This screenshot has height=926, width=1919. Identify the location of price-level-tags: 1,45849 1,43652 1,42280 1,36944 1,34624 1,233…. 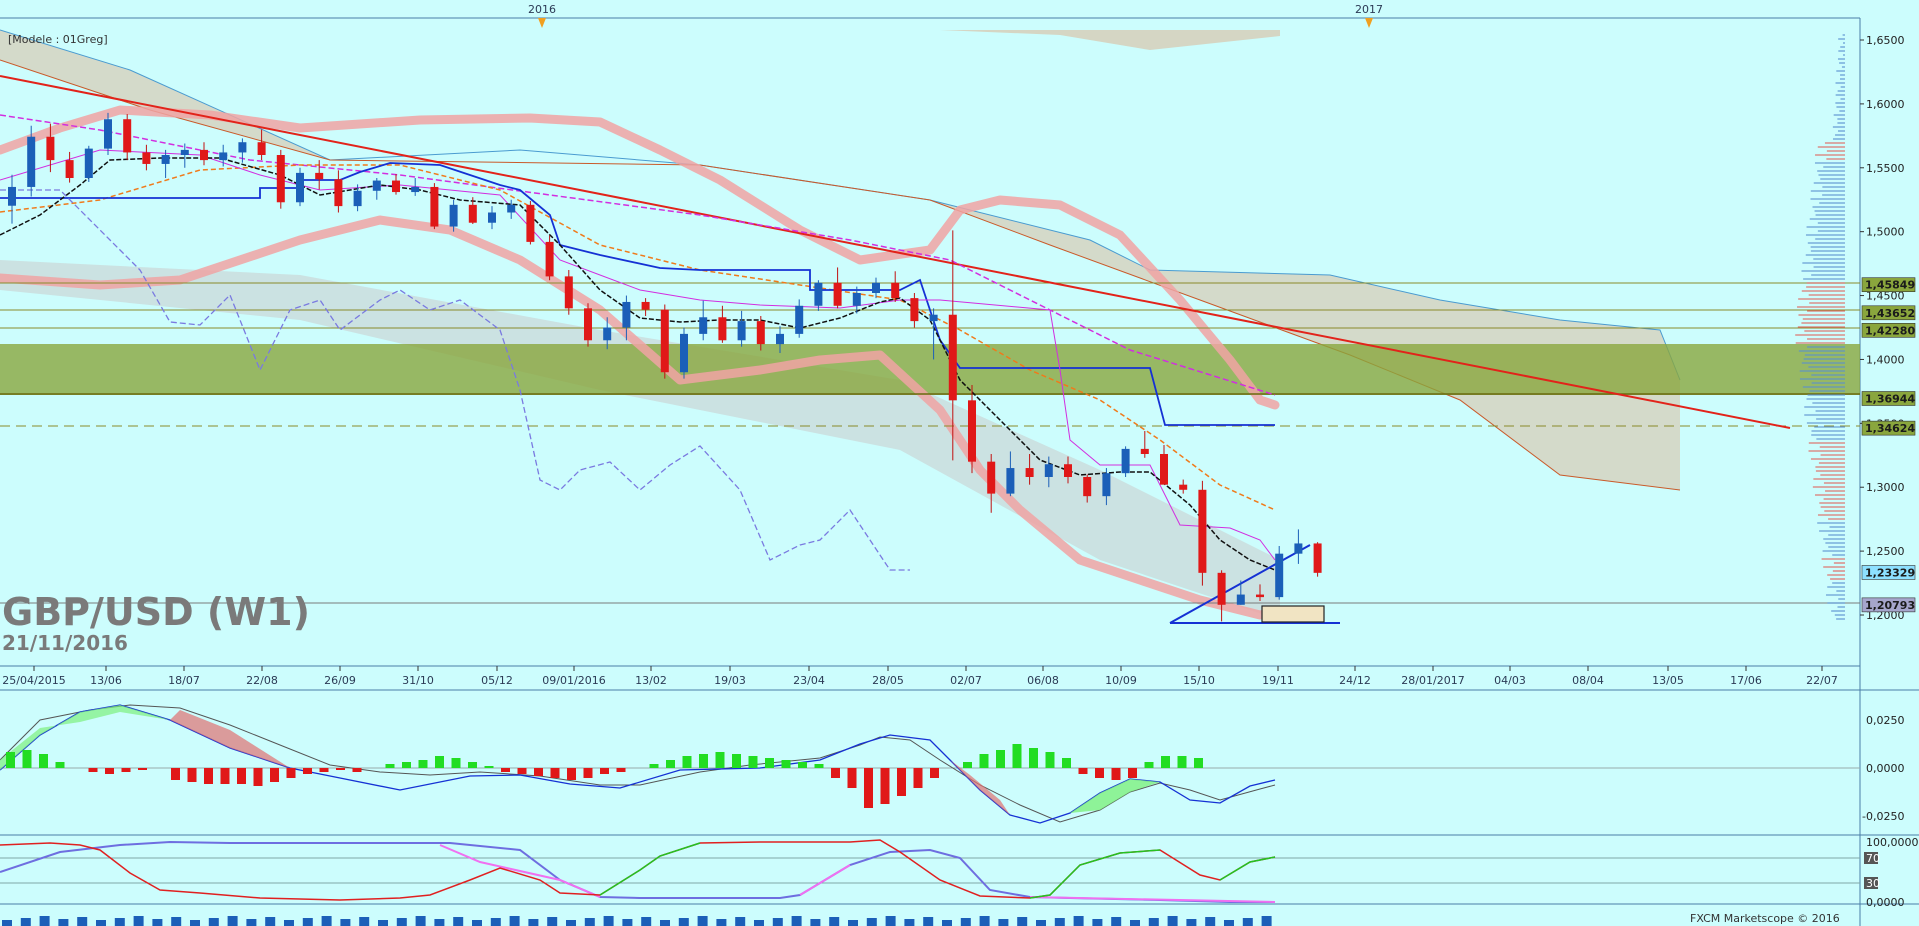
(1888, 445).